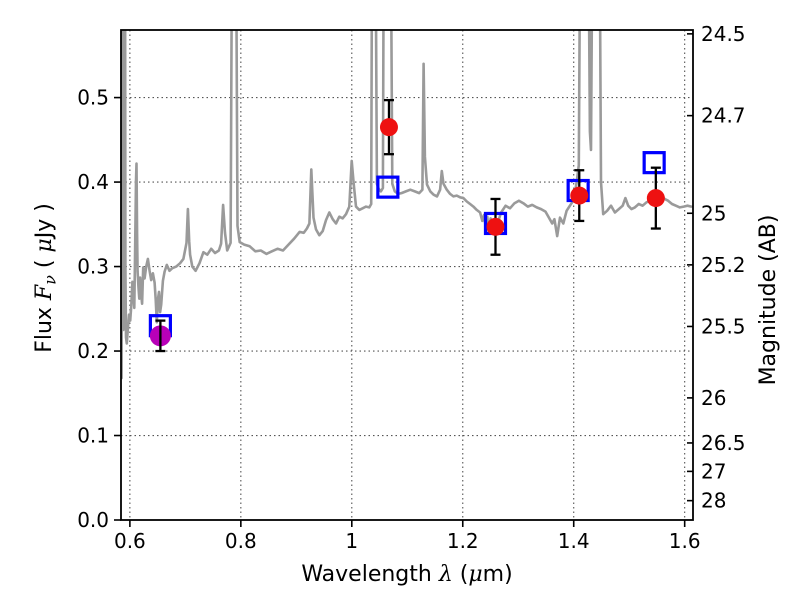 This screenshot has height=600, width=800. Describe the element at coordinates (351, 541) in the screenshot. I see `x-tick-label: 1` at that location.